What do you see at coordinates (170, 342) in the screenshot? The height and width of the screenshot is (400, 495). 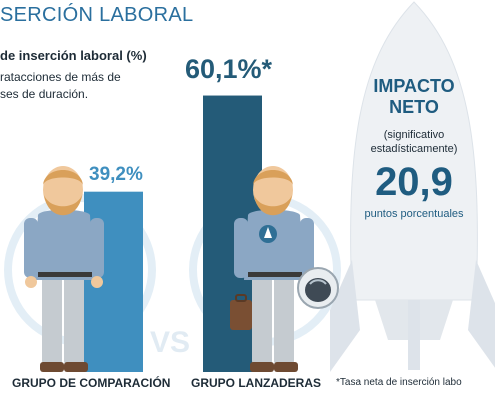 I see `vs-text: VS` at bounding box center [170, 342].